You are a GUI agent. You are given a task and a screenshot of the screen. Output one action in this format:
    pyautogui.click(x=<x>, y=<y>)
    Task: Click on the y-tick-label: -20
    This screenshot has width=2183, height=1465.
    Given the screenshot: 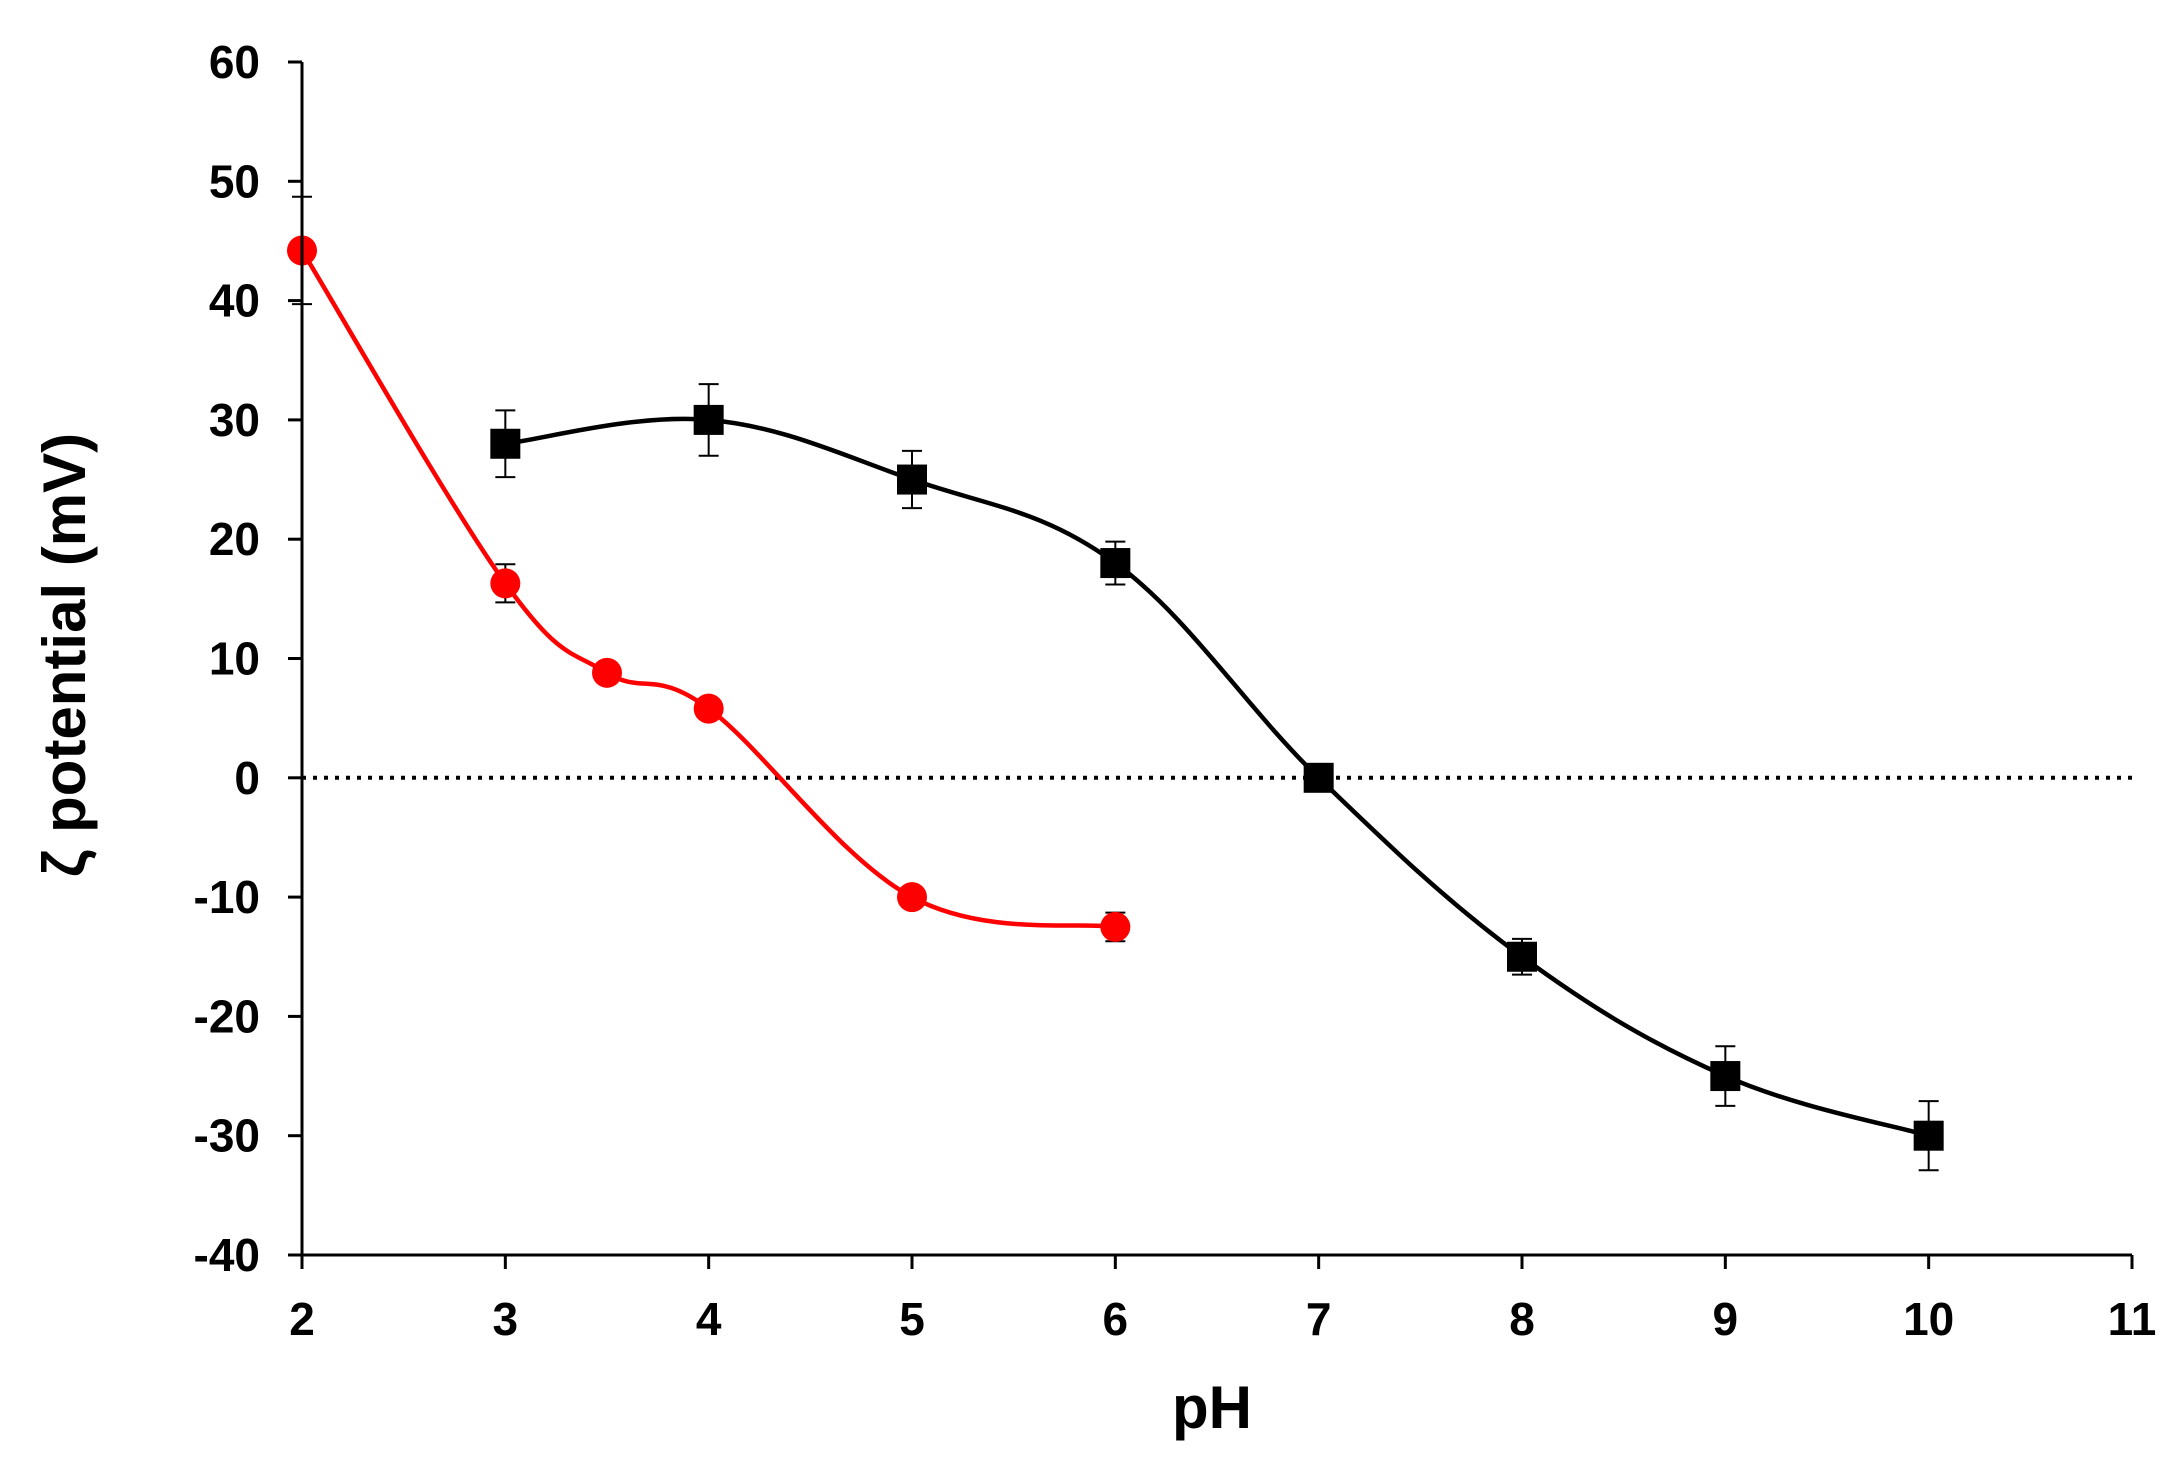 What is the action you would take?
    pyautogui.click(x=227, y=1016)
    